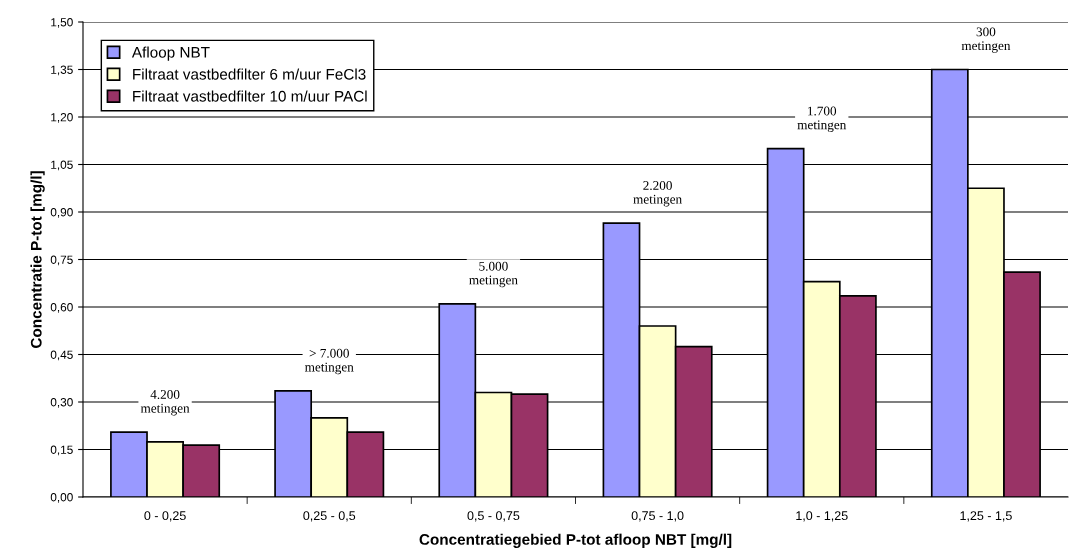  Describe the element at coordinates (61, 498) in the screenshot. I see `y-tick-label: 0,00` at that location.